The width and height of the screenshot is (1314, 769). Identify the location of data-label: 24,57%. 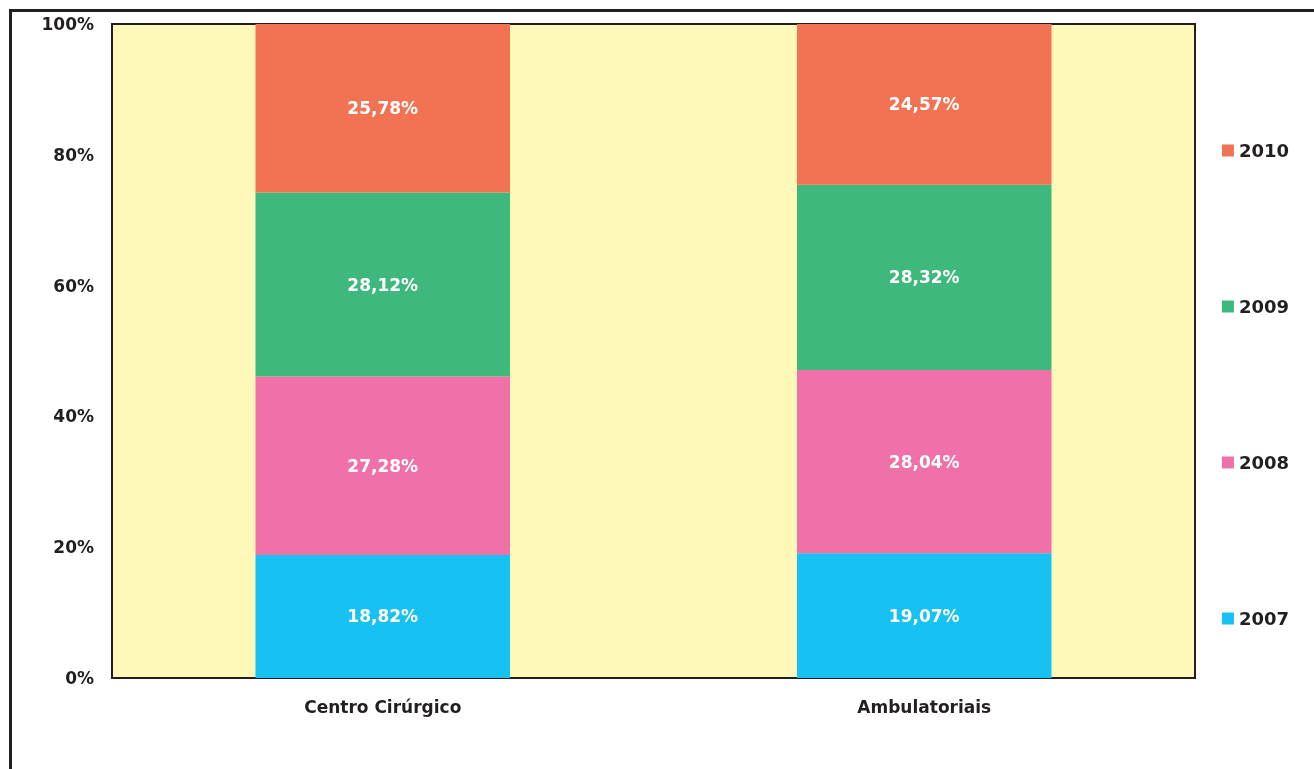
(924, 104).